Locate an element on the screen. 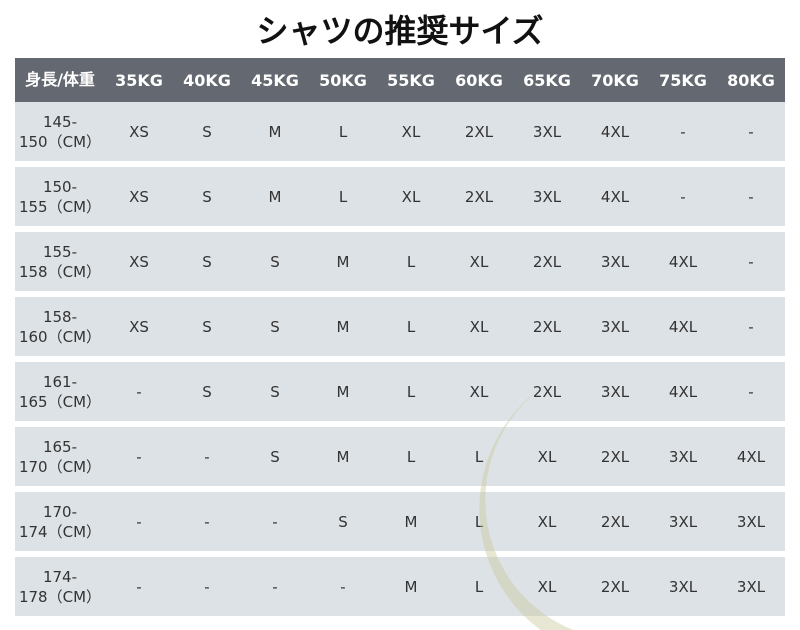 Image resolution: width=800 pixels, height=630 pixels. height-to: 158（CM） is located at coordinates (60, 271).